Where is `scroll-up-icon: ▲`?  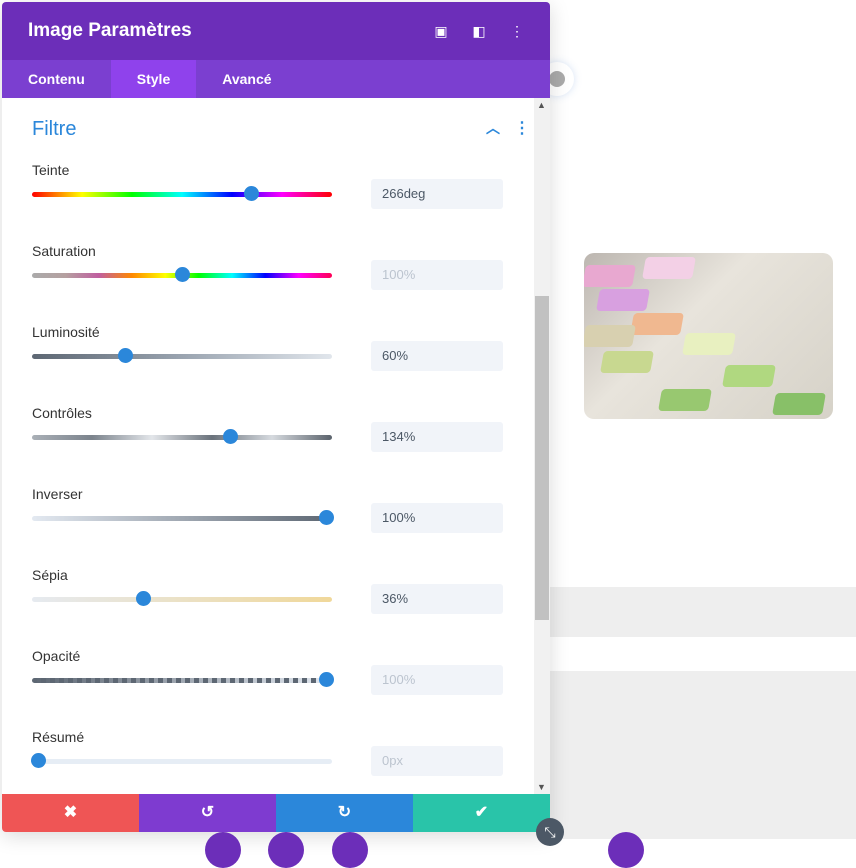 scroll-up-icon: ▲ is located at coordinates (541, 105).